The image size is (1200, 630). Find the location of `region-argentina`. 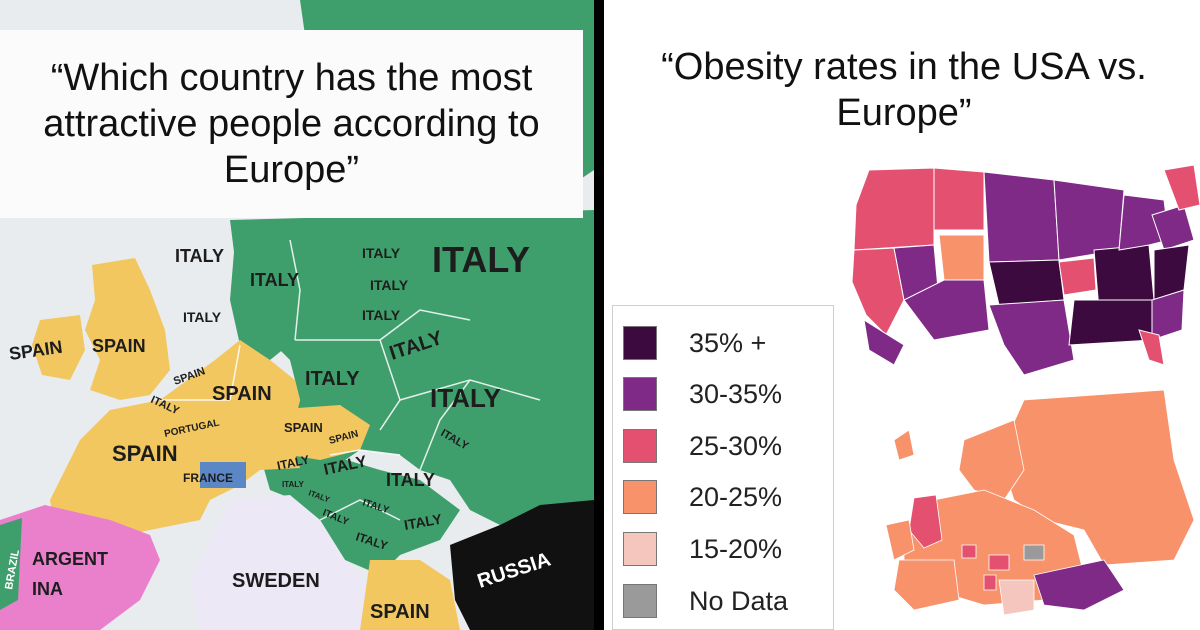

region-argentina is located at coordinates (80, 567).